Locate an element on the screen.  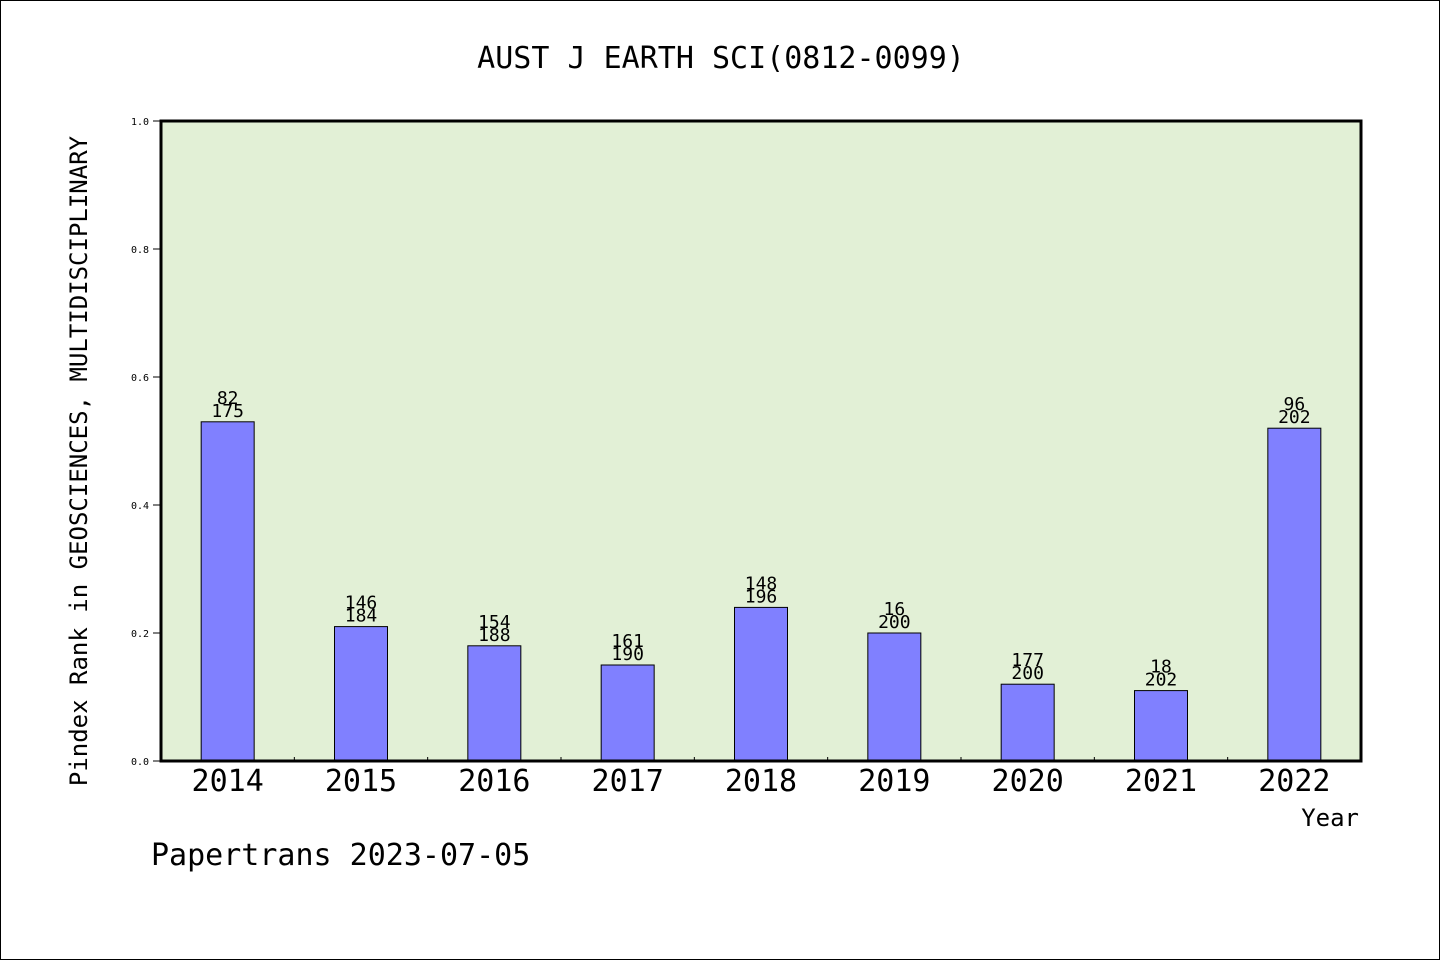
chart-title: AUST J EARTH SCI(0812-0099) is located at coordinates (721, 58).